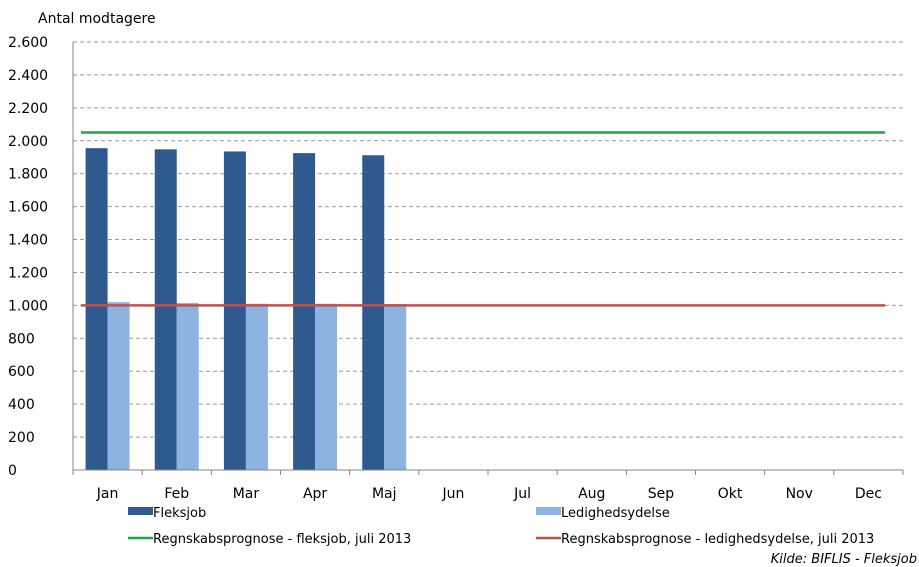  I want to click on x-tick-label: Okt, so click(730, 494).